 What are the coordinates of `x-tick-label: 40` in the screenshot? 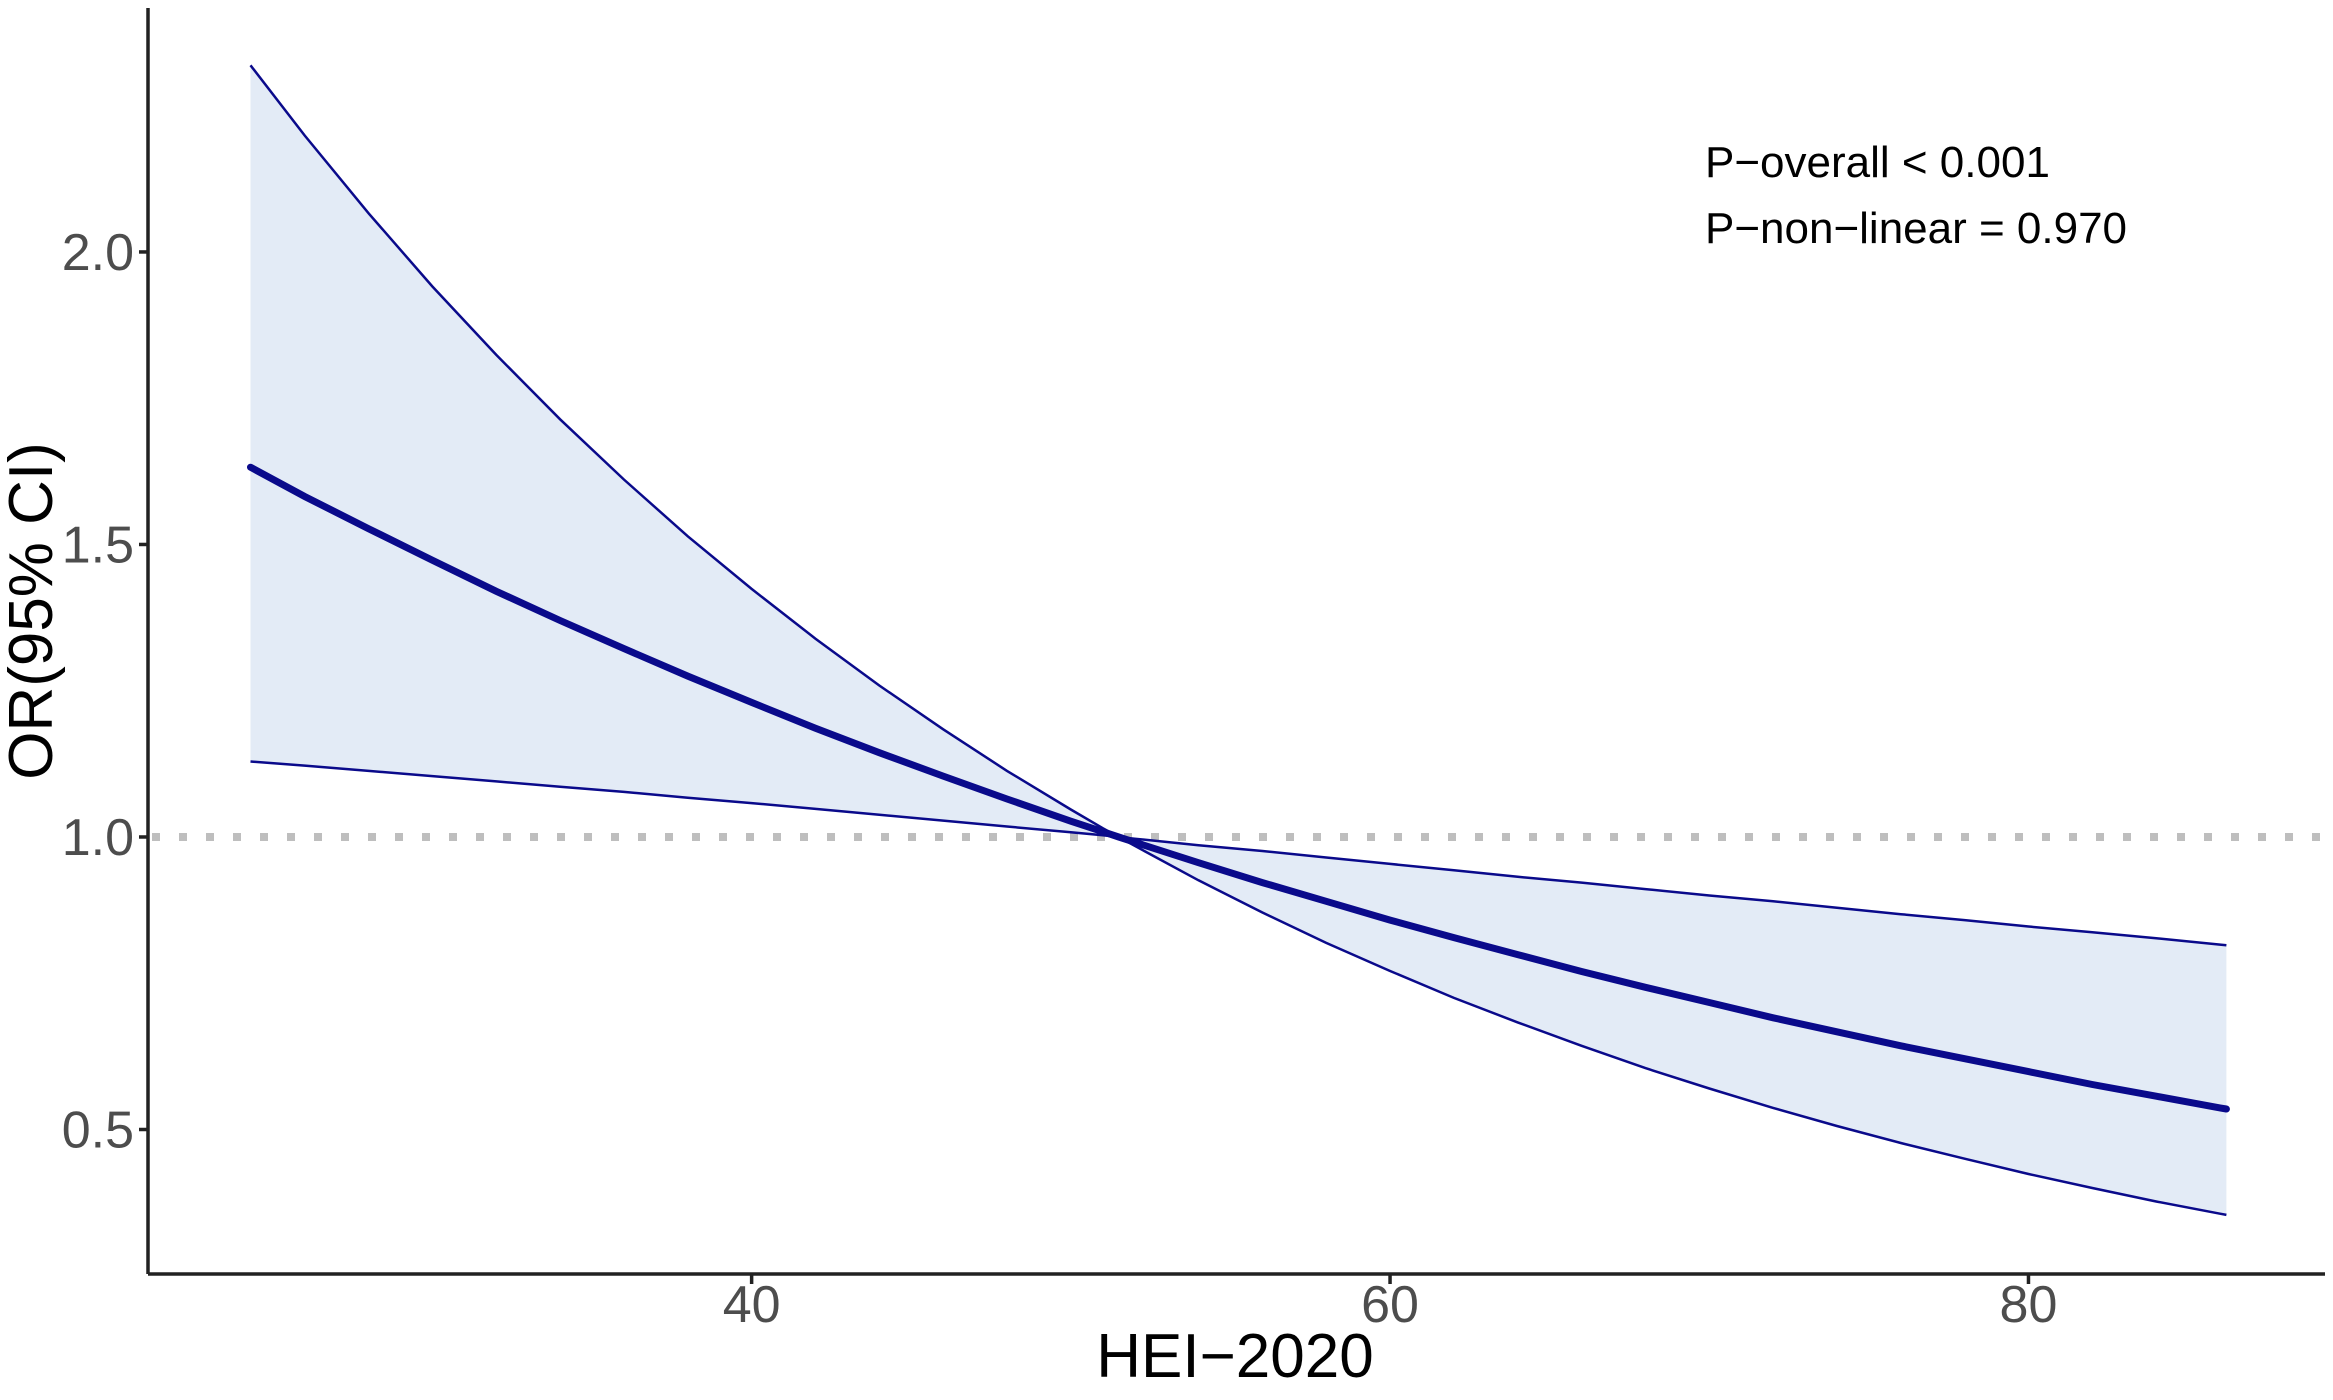 It's located at (752, 1305).